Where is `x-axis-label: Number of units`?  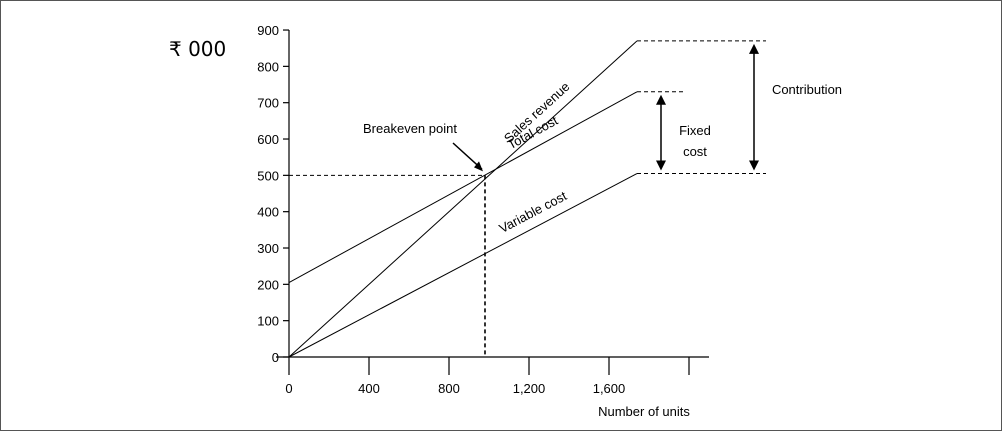
x-axis-label: Number of units is located at coordinates (644, 411).